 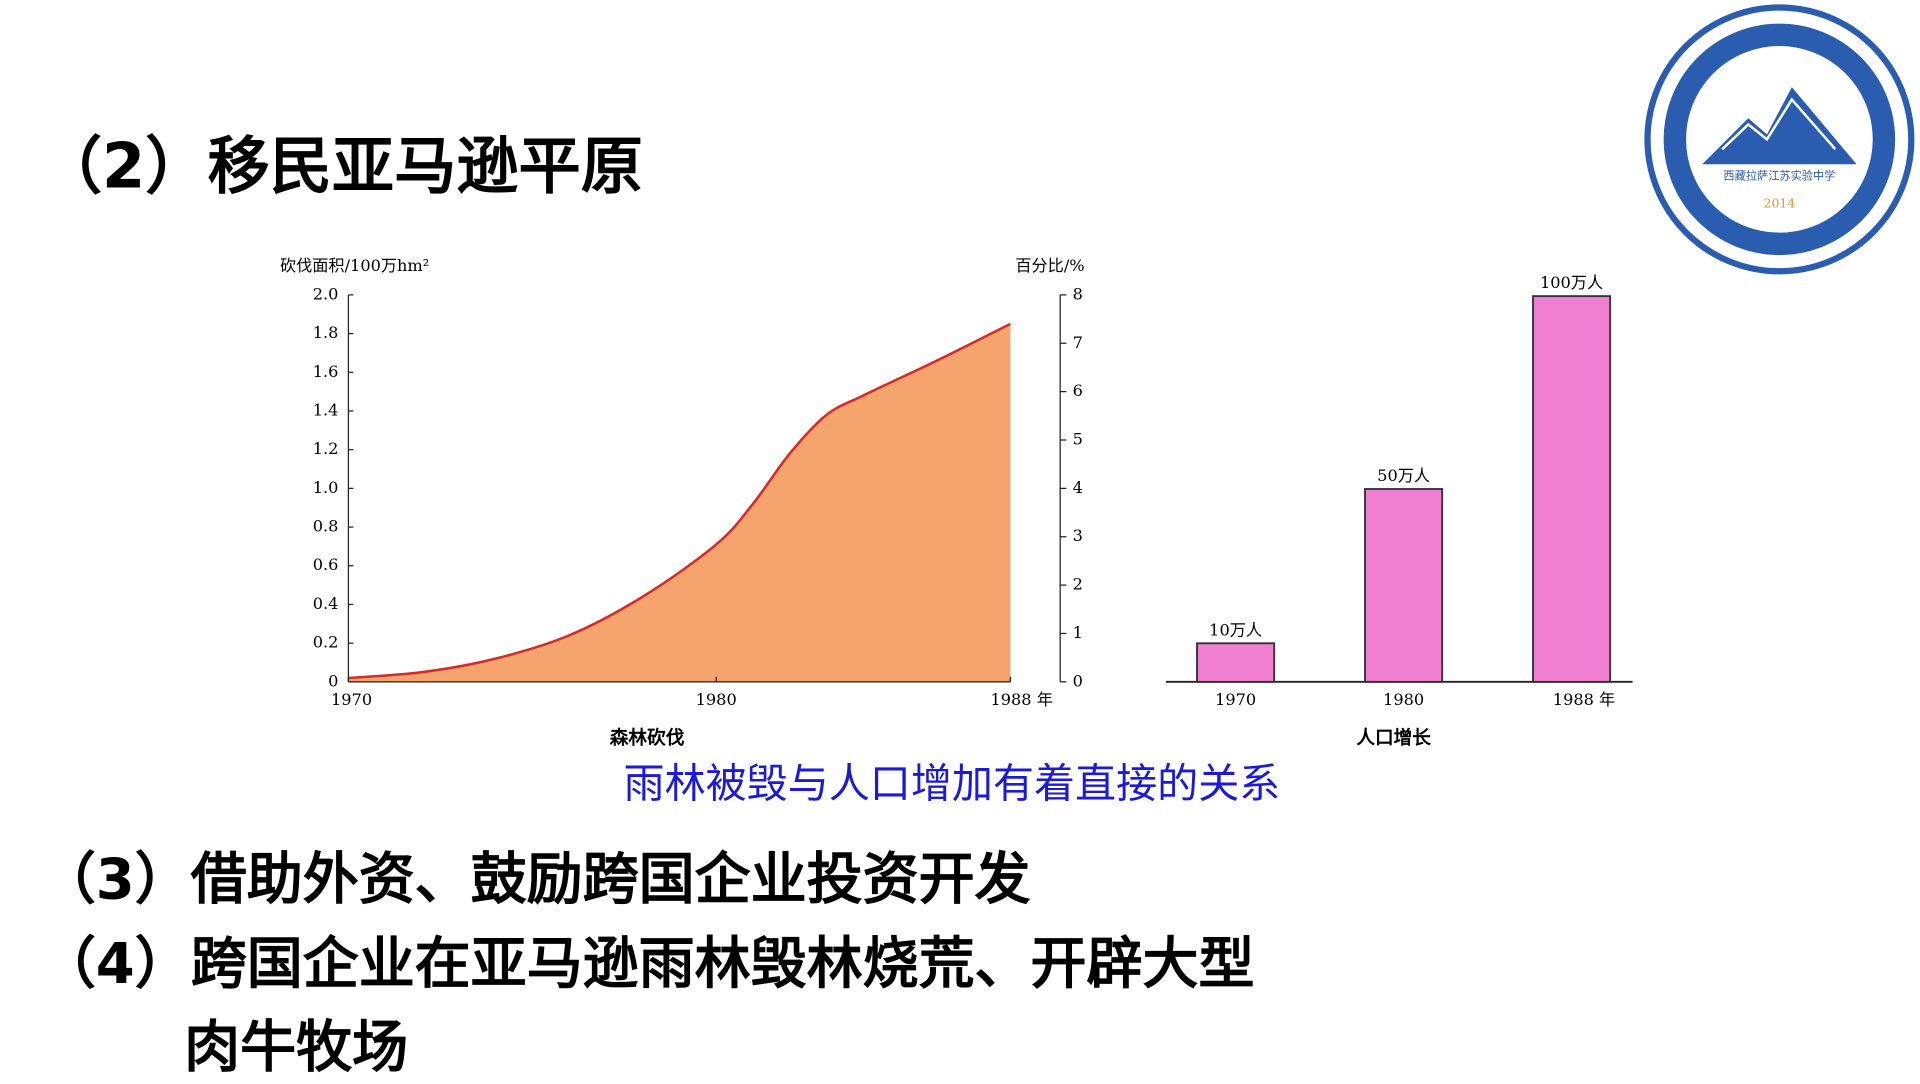 I want to click on area, so click(x=679, y=502).